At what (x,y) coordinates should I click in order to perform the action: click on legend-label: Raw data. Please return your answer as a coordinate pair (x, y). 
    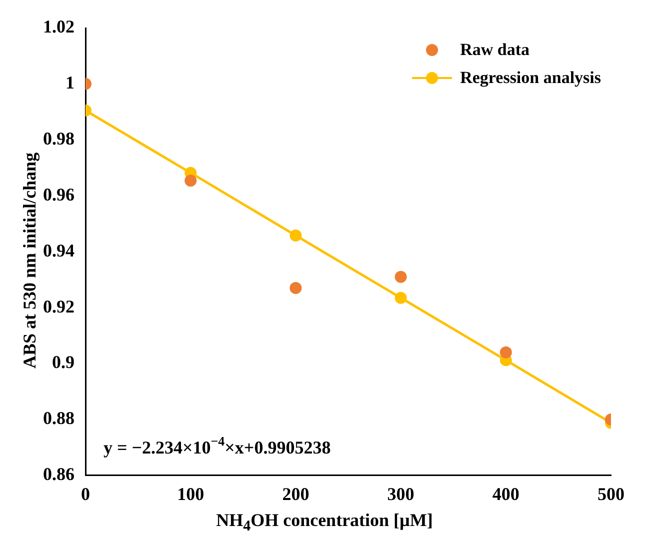
    Looking at the image, I should click on (495, 50).